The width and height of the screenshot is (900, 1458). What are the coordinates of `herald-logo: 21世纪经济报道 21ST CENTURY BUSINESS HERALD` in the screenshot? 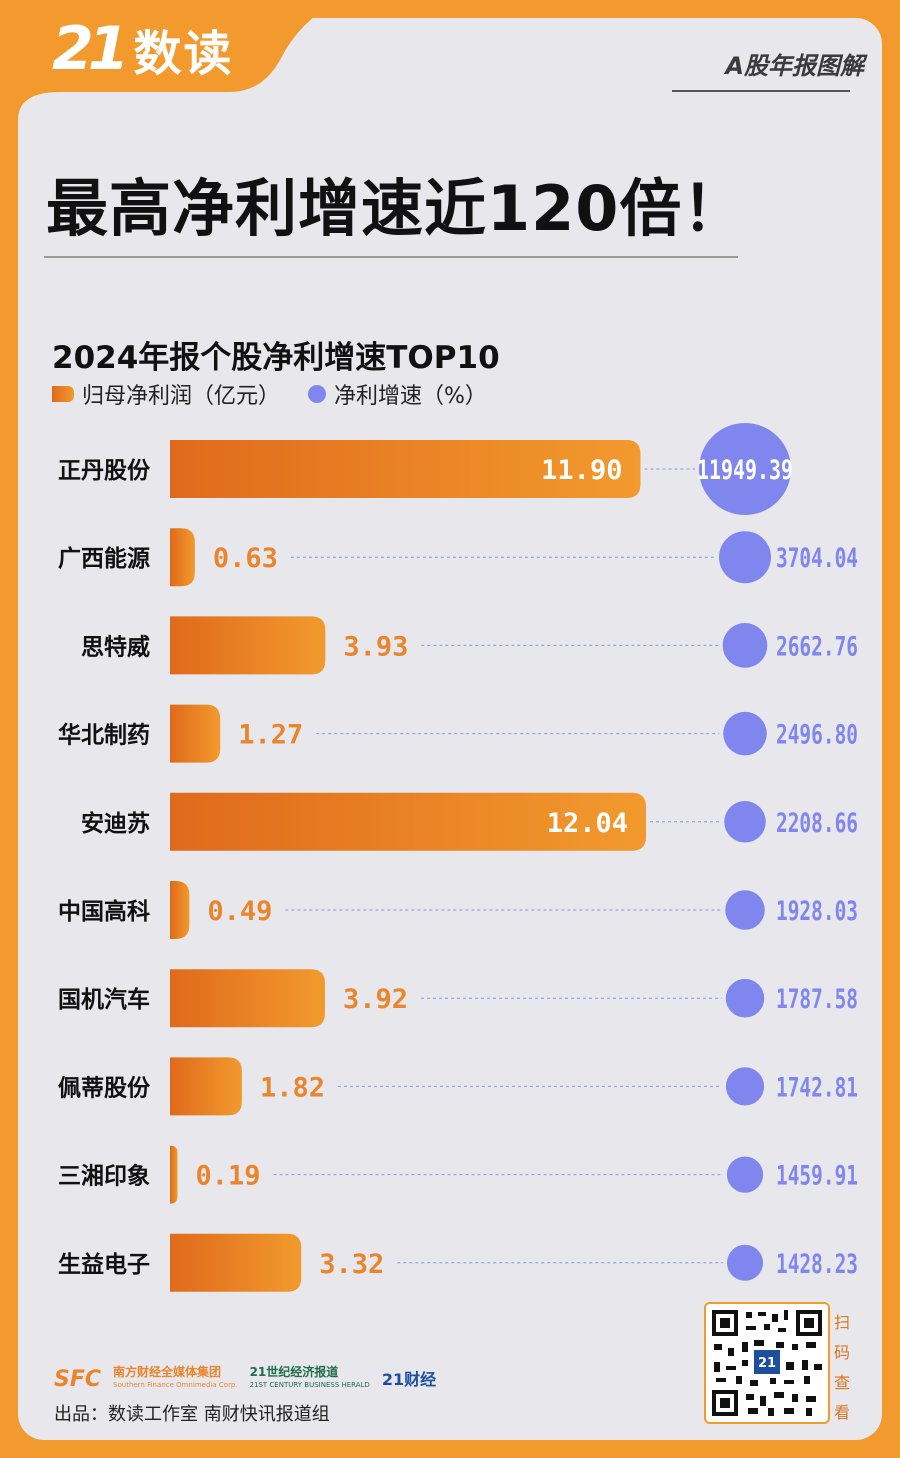 It's located at (310, 1379).